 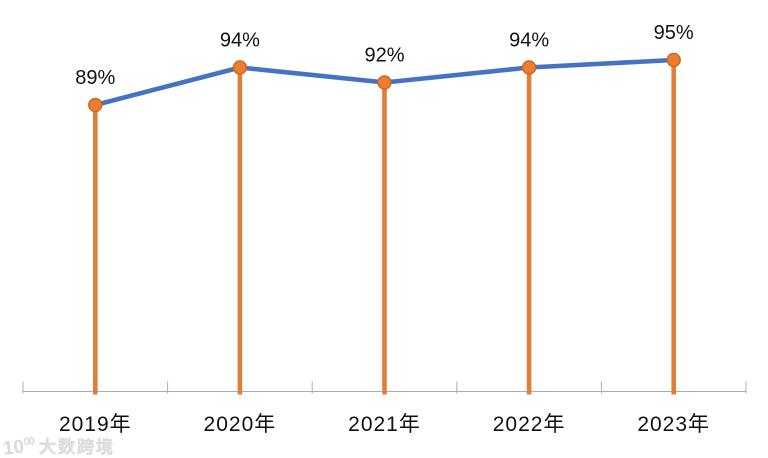 What do you see at coordinates (384, 56) in the screenshot?
I see `data-label: 92%` at bounding box center [384, 56].